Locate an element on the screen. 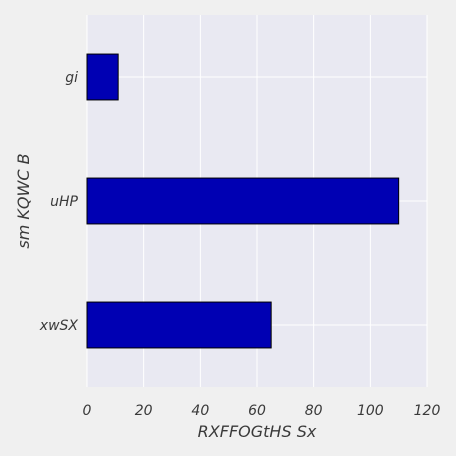  x-tick-labels: 0 20 40 60 80 100 120 is located at coordinates (262, 411).